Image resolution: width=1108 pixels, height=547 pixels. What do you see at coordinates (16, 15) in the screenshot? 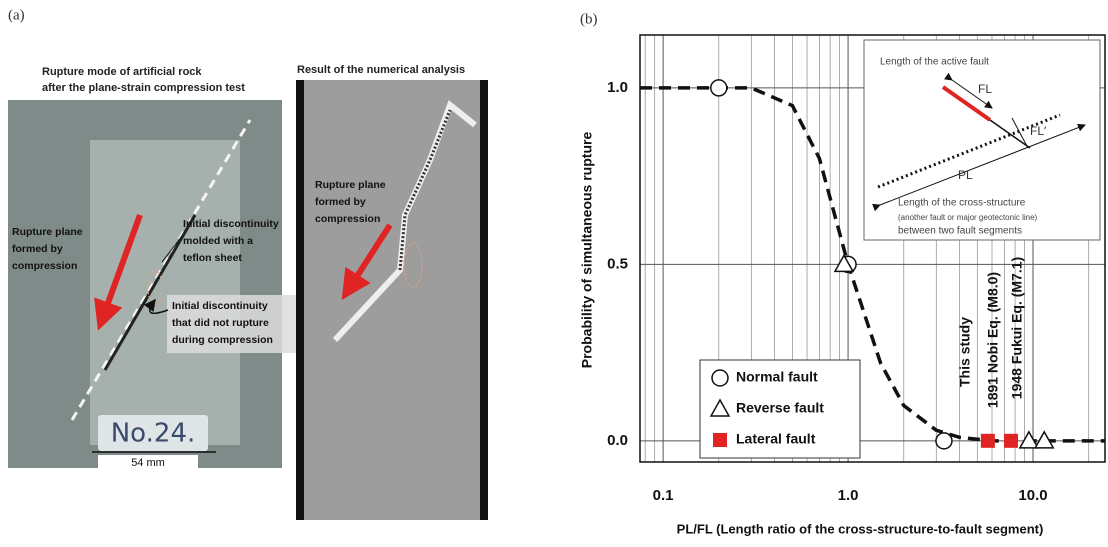
I see `panel-label: (a)` at bounding box center [16, 15].